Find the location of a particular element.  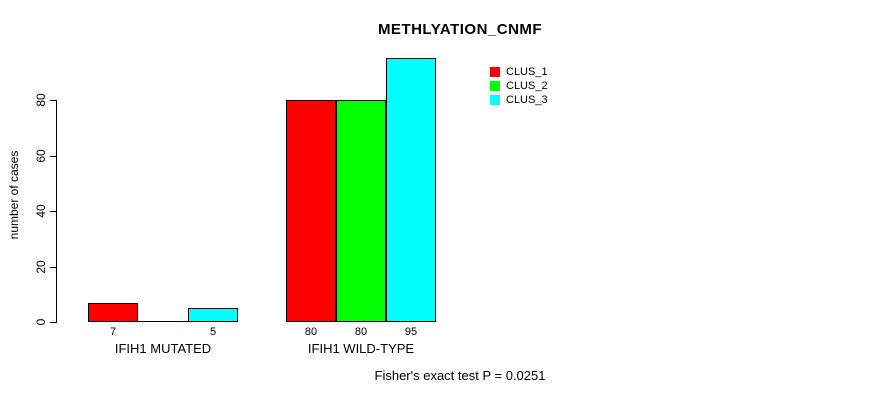

y-axis-label: number of cases is located at coordinates (14, 195).